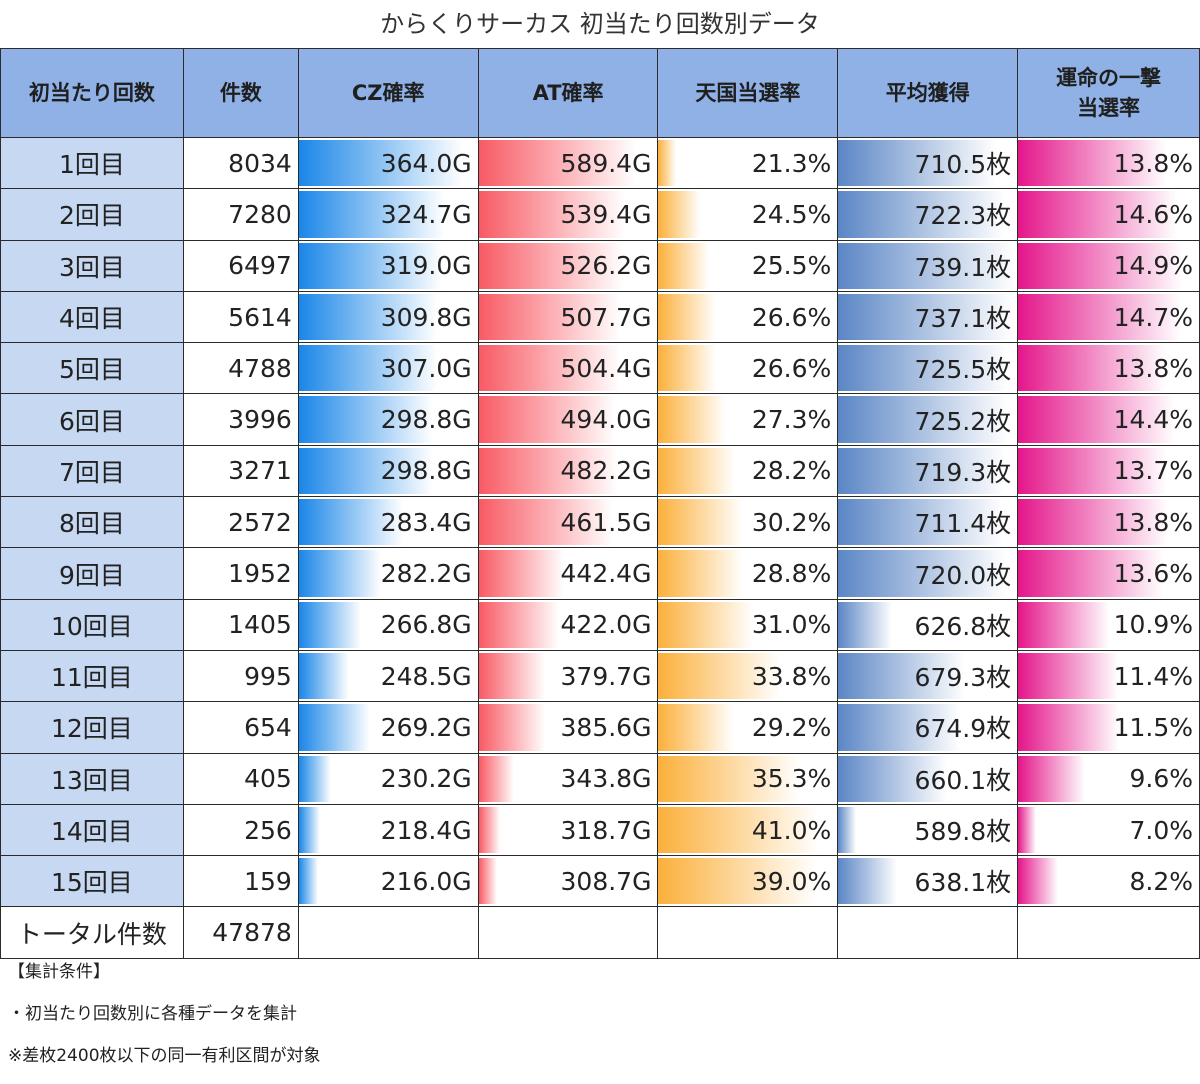  I want to click on count-cell: 3271, so click(240, 471).